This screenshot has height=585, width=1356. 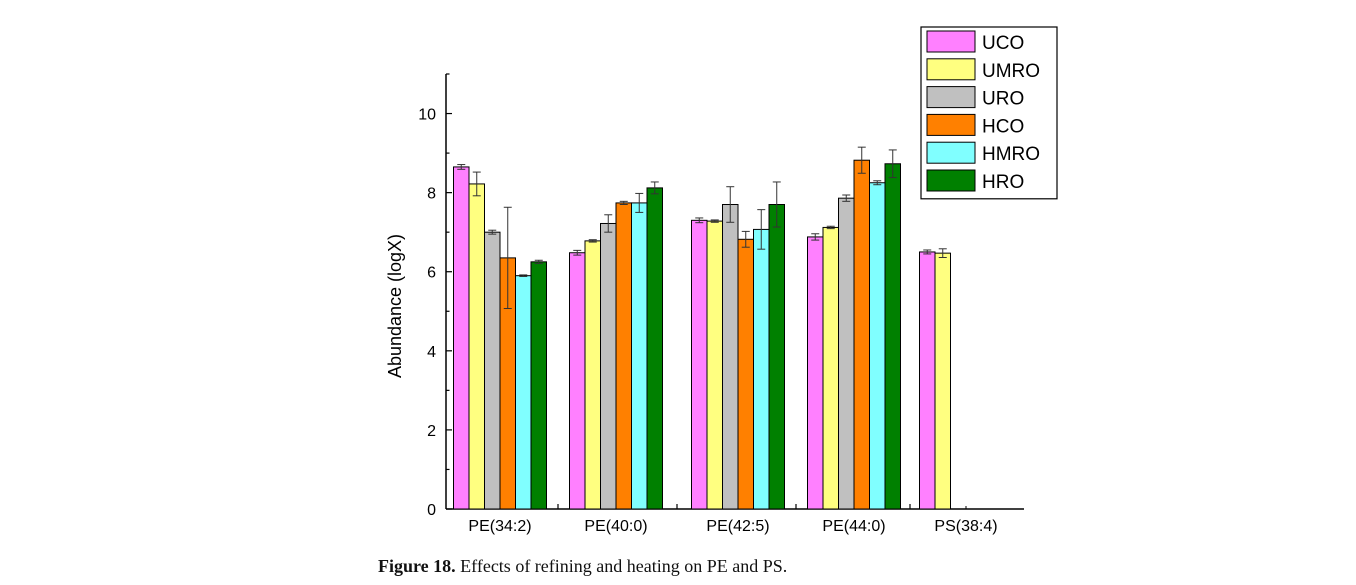 I want to click on legend-label: UCO, so click(x=1003, y=43).